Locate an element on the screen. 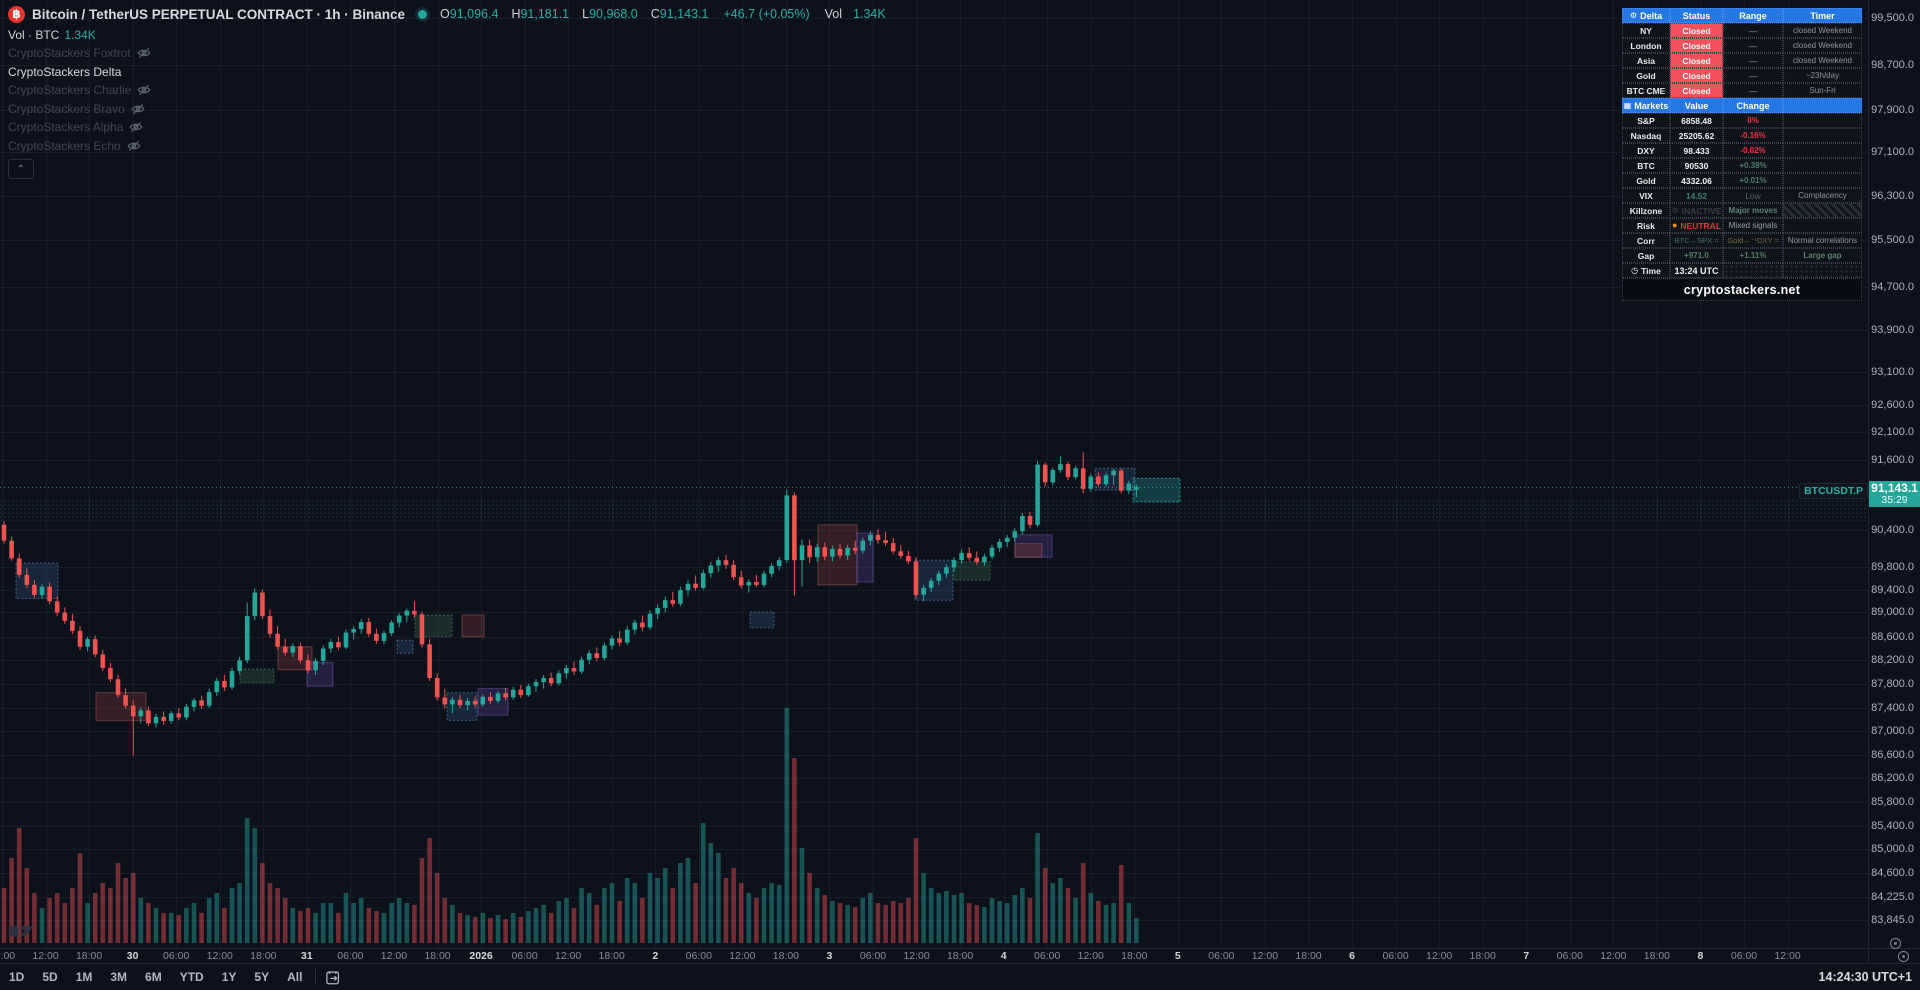 Image resolution: width=1920 pixels, height=990 pixels. legend-row-cryptostackers-alpha: CryptoStackers Alpha is located at coordinates (79, 127).